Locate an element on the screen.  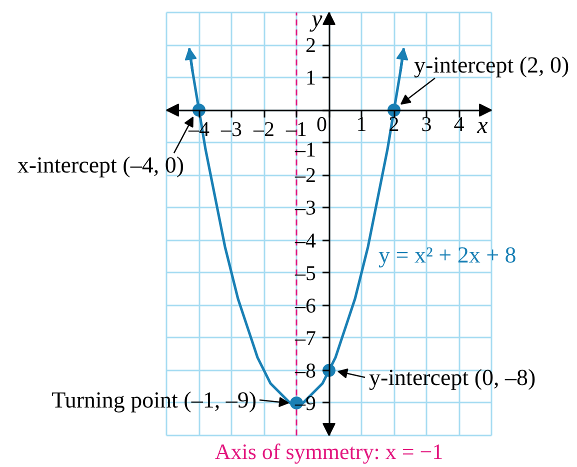
y-tick-label: 2 is located at coordinates (311, 45).